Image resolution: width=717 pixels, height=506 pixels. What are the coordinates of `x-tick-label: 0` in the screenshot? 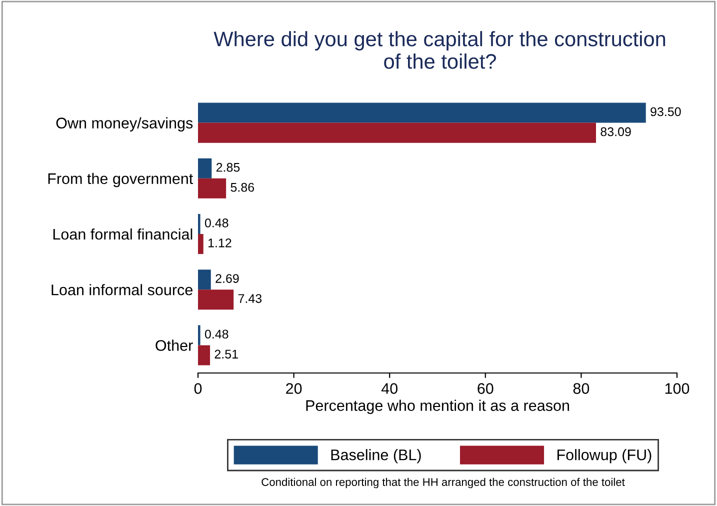 It's located at (198, 388).